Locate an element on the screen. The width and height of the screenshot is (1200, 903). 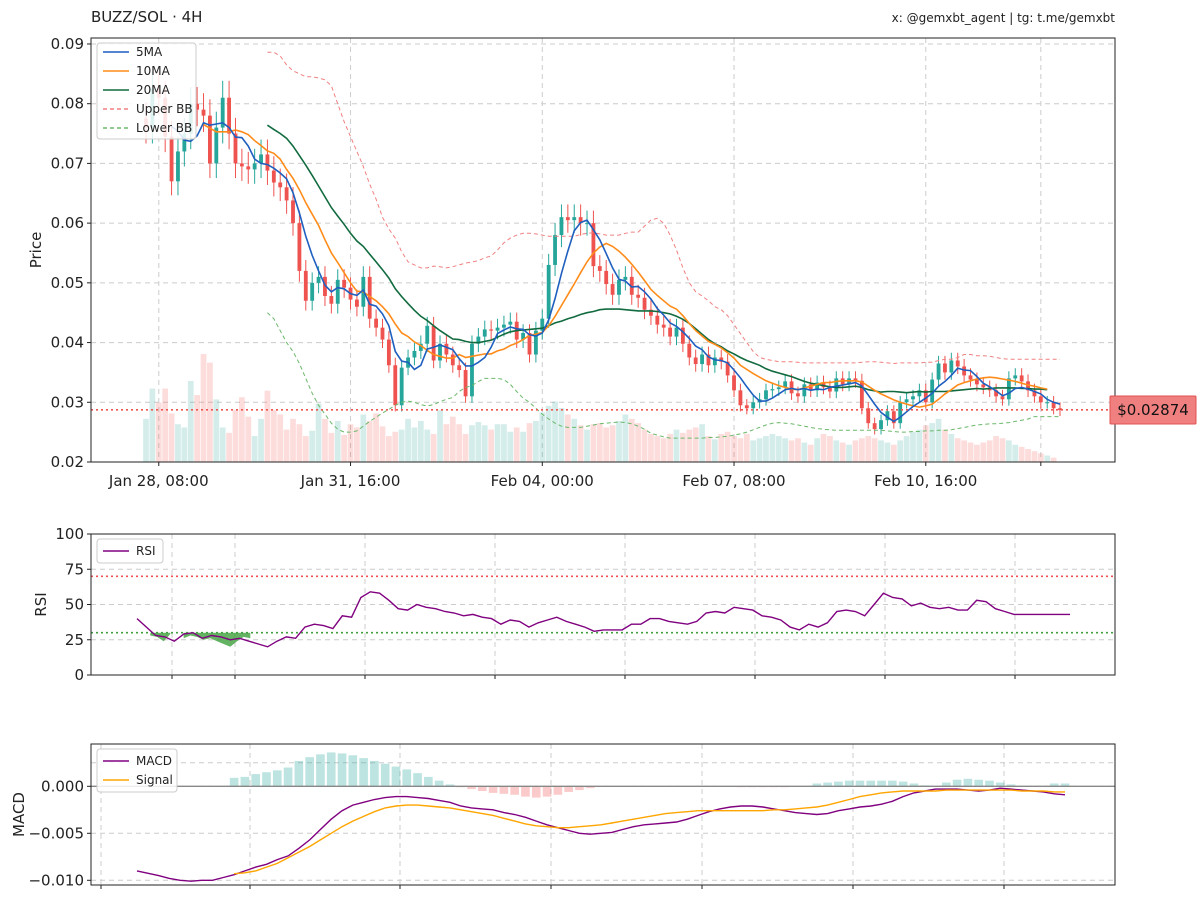
macd-legend: MACD Signal is located at coordinates (137, 770).